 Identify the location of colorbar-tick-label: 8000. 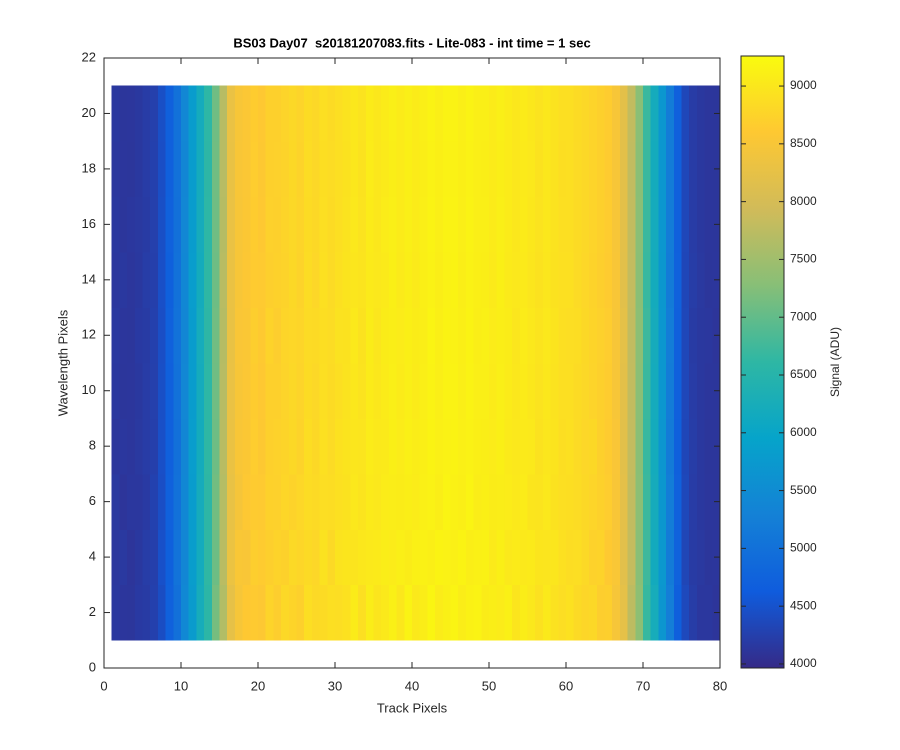
(803, 201).